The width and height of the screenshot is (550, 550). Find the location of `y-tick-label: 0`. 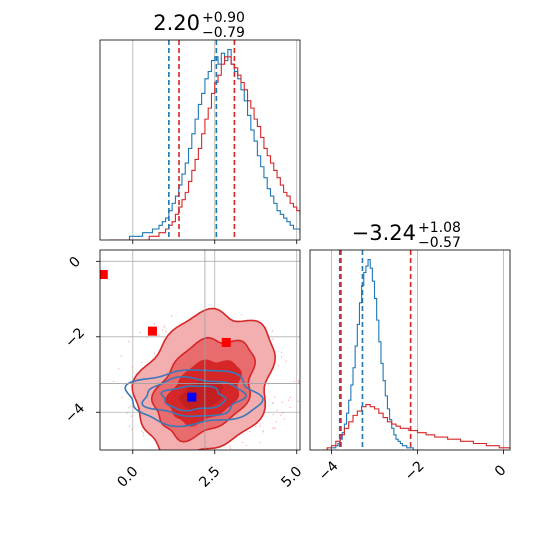

y-tick-label: 0 is located at coordinates (75, 263).